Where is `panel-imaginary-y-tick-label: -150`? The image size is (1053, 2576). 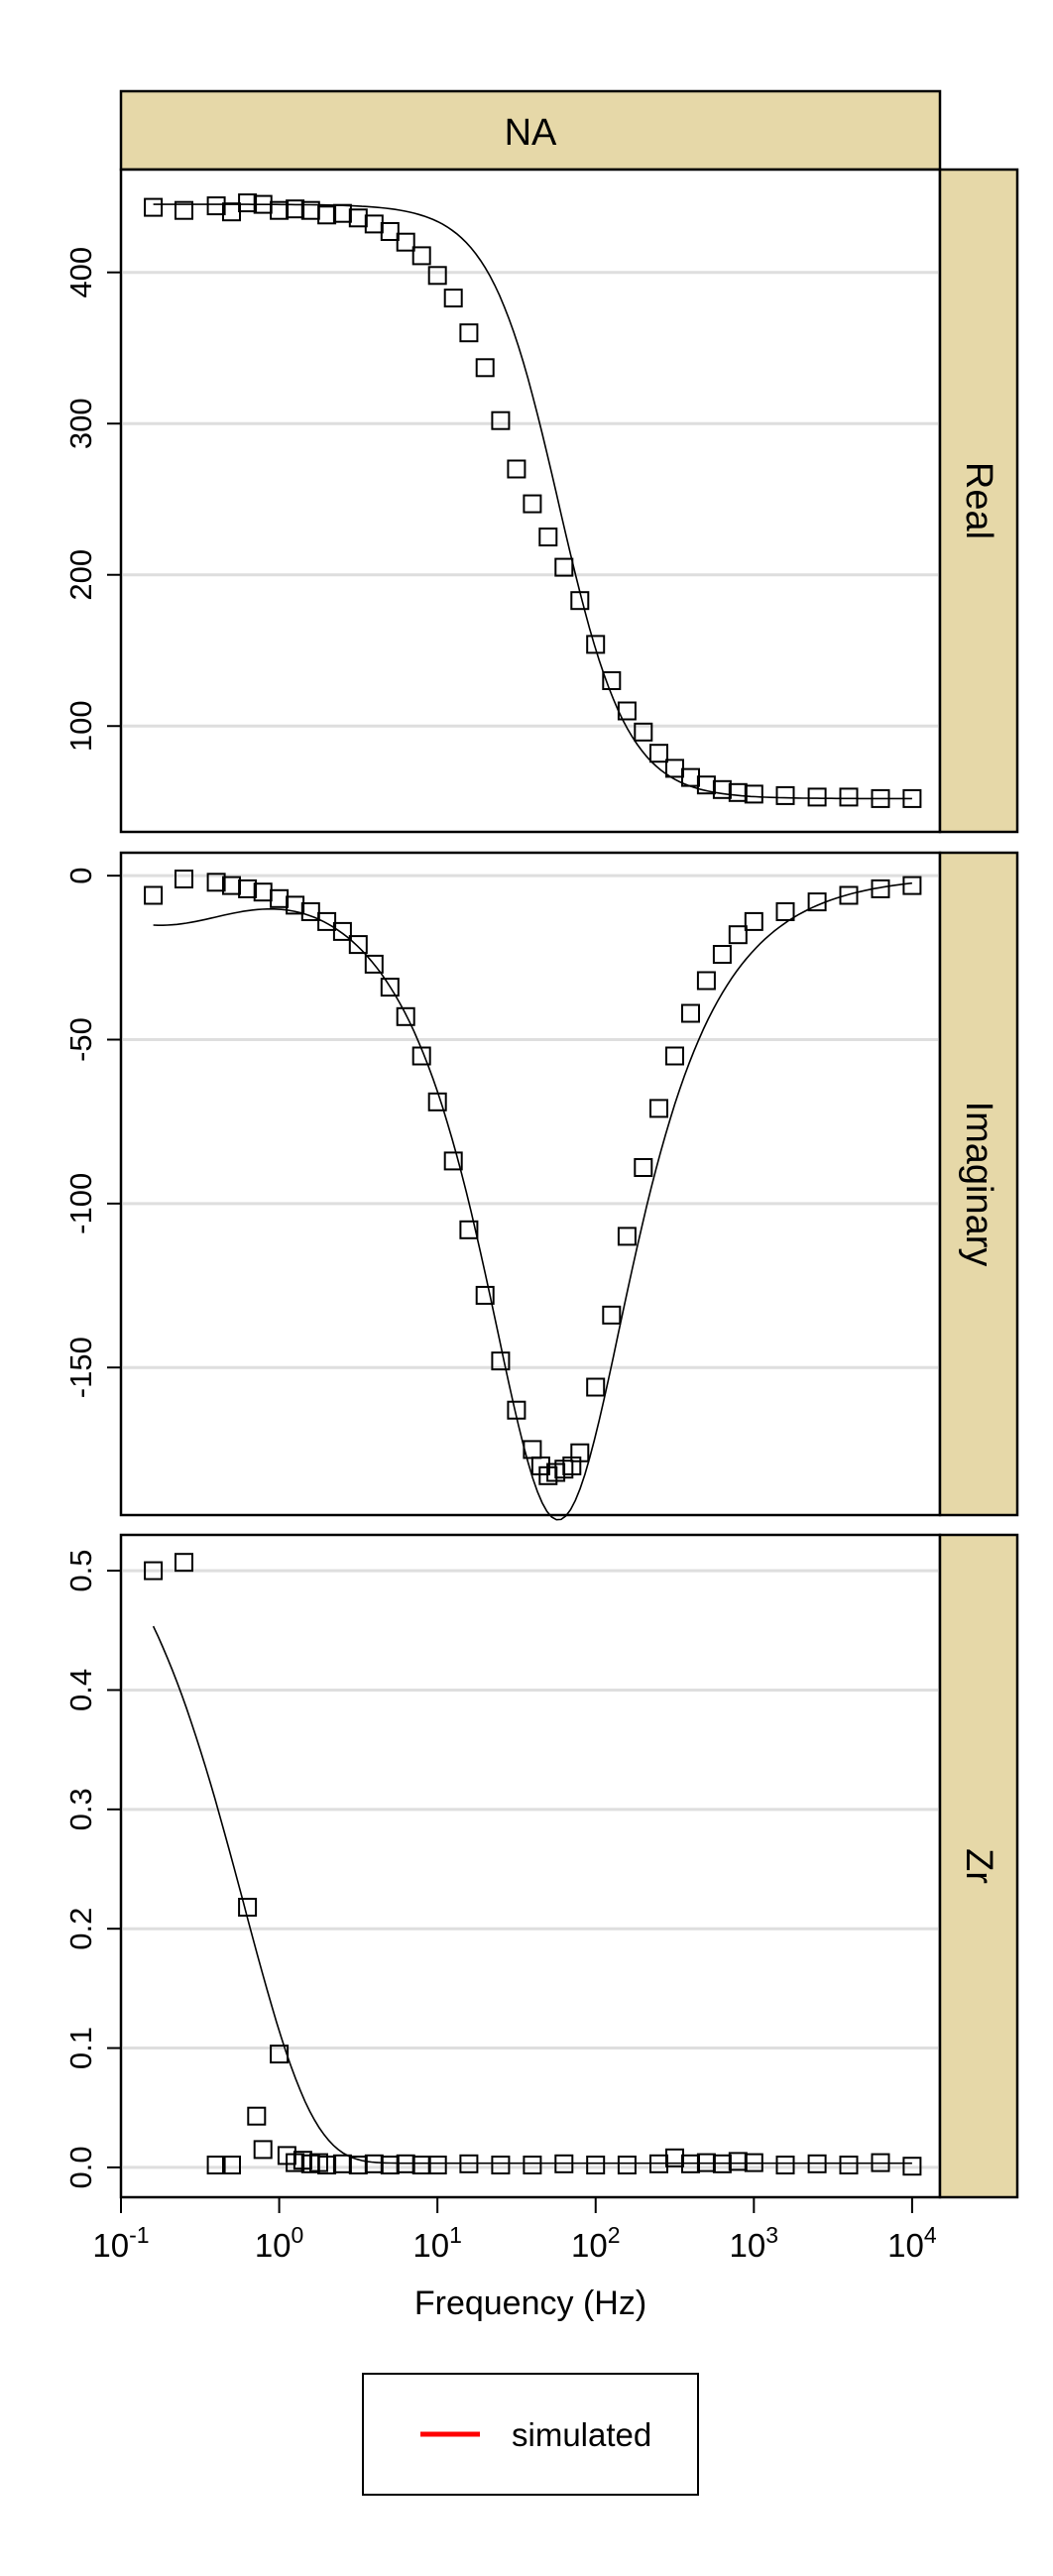
panel-imaginary-y-tick-label: -150 is located at coordinates (80, 1367).